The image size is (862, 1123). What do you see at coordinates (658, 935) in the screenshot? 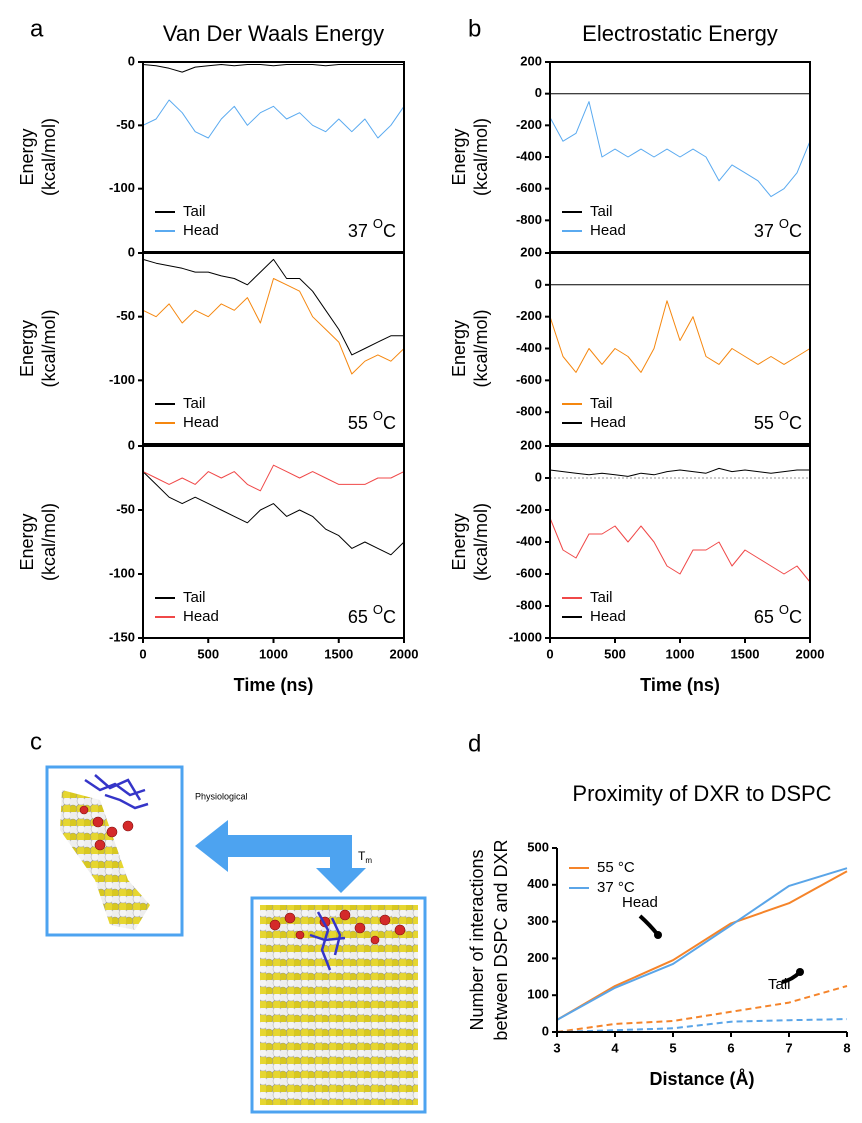
I see `annotation-arrowhead` at bounding box center [658, 935].